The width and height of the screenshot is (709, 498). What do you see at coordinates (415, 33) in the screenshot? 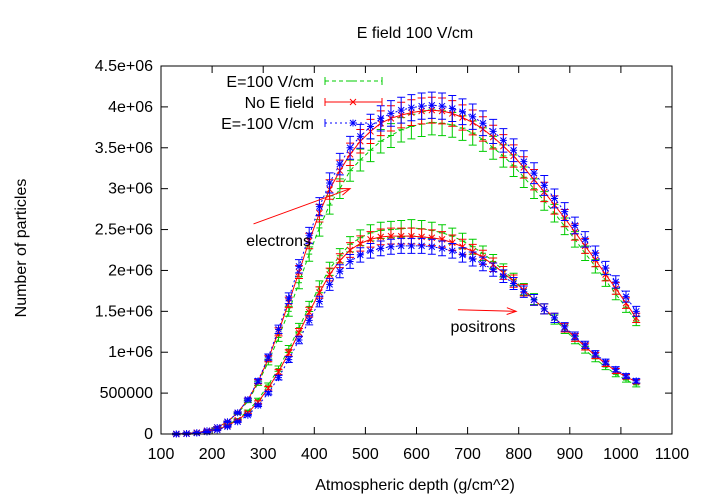
I see `chart-title: E field 100 V/cm` at bounding box center [415, 33].